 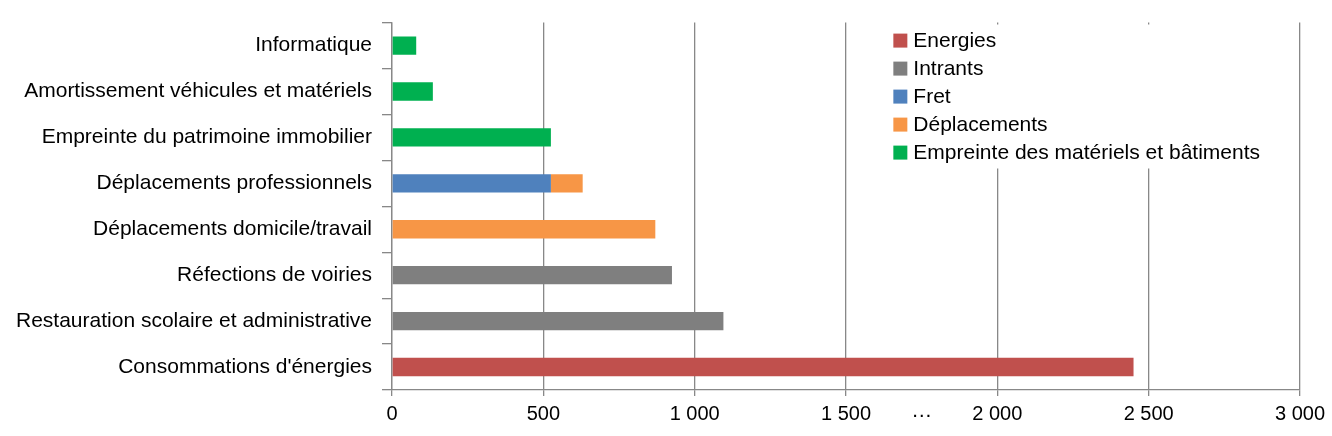 What do you see at coordinates (846, 412) in the screenshot?
I see `x-tick-label: 1 500` at bounding box center [846, 412].